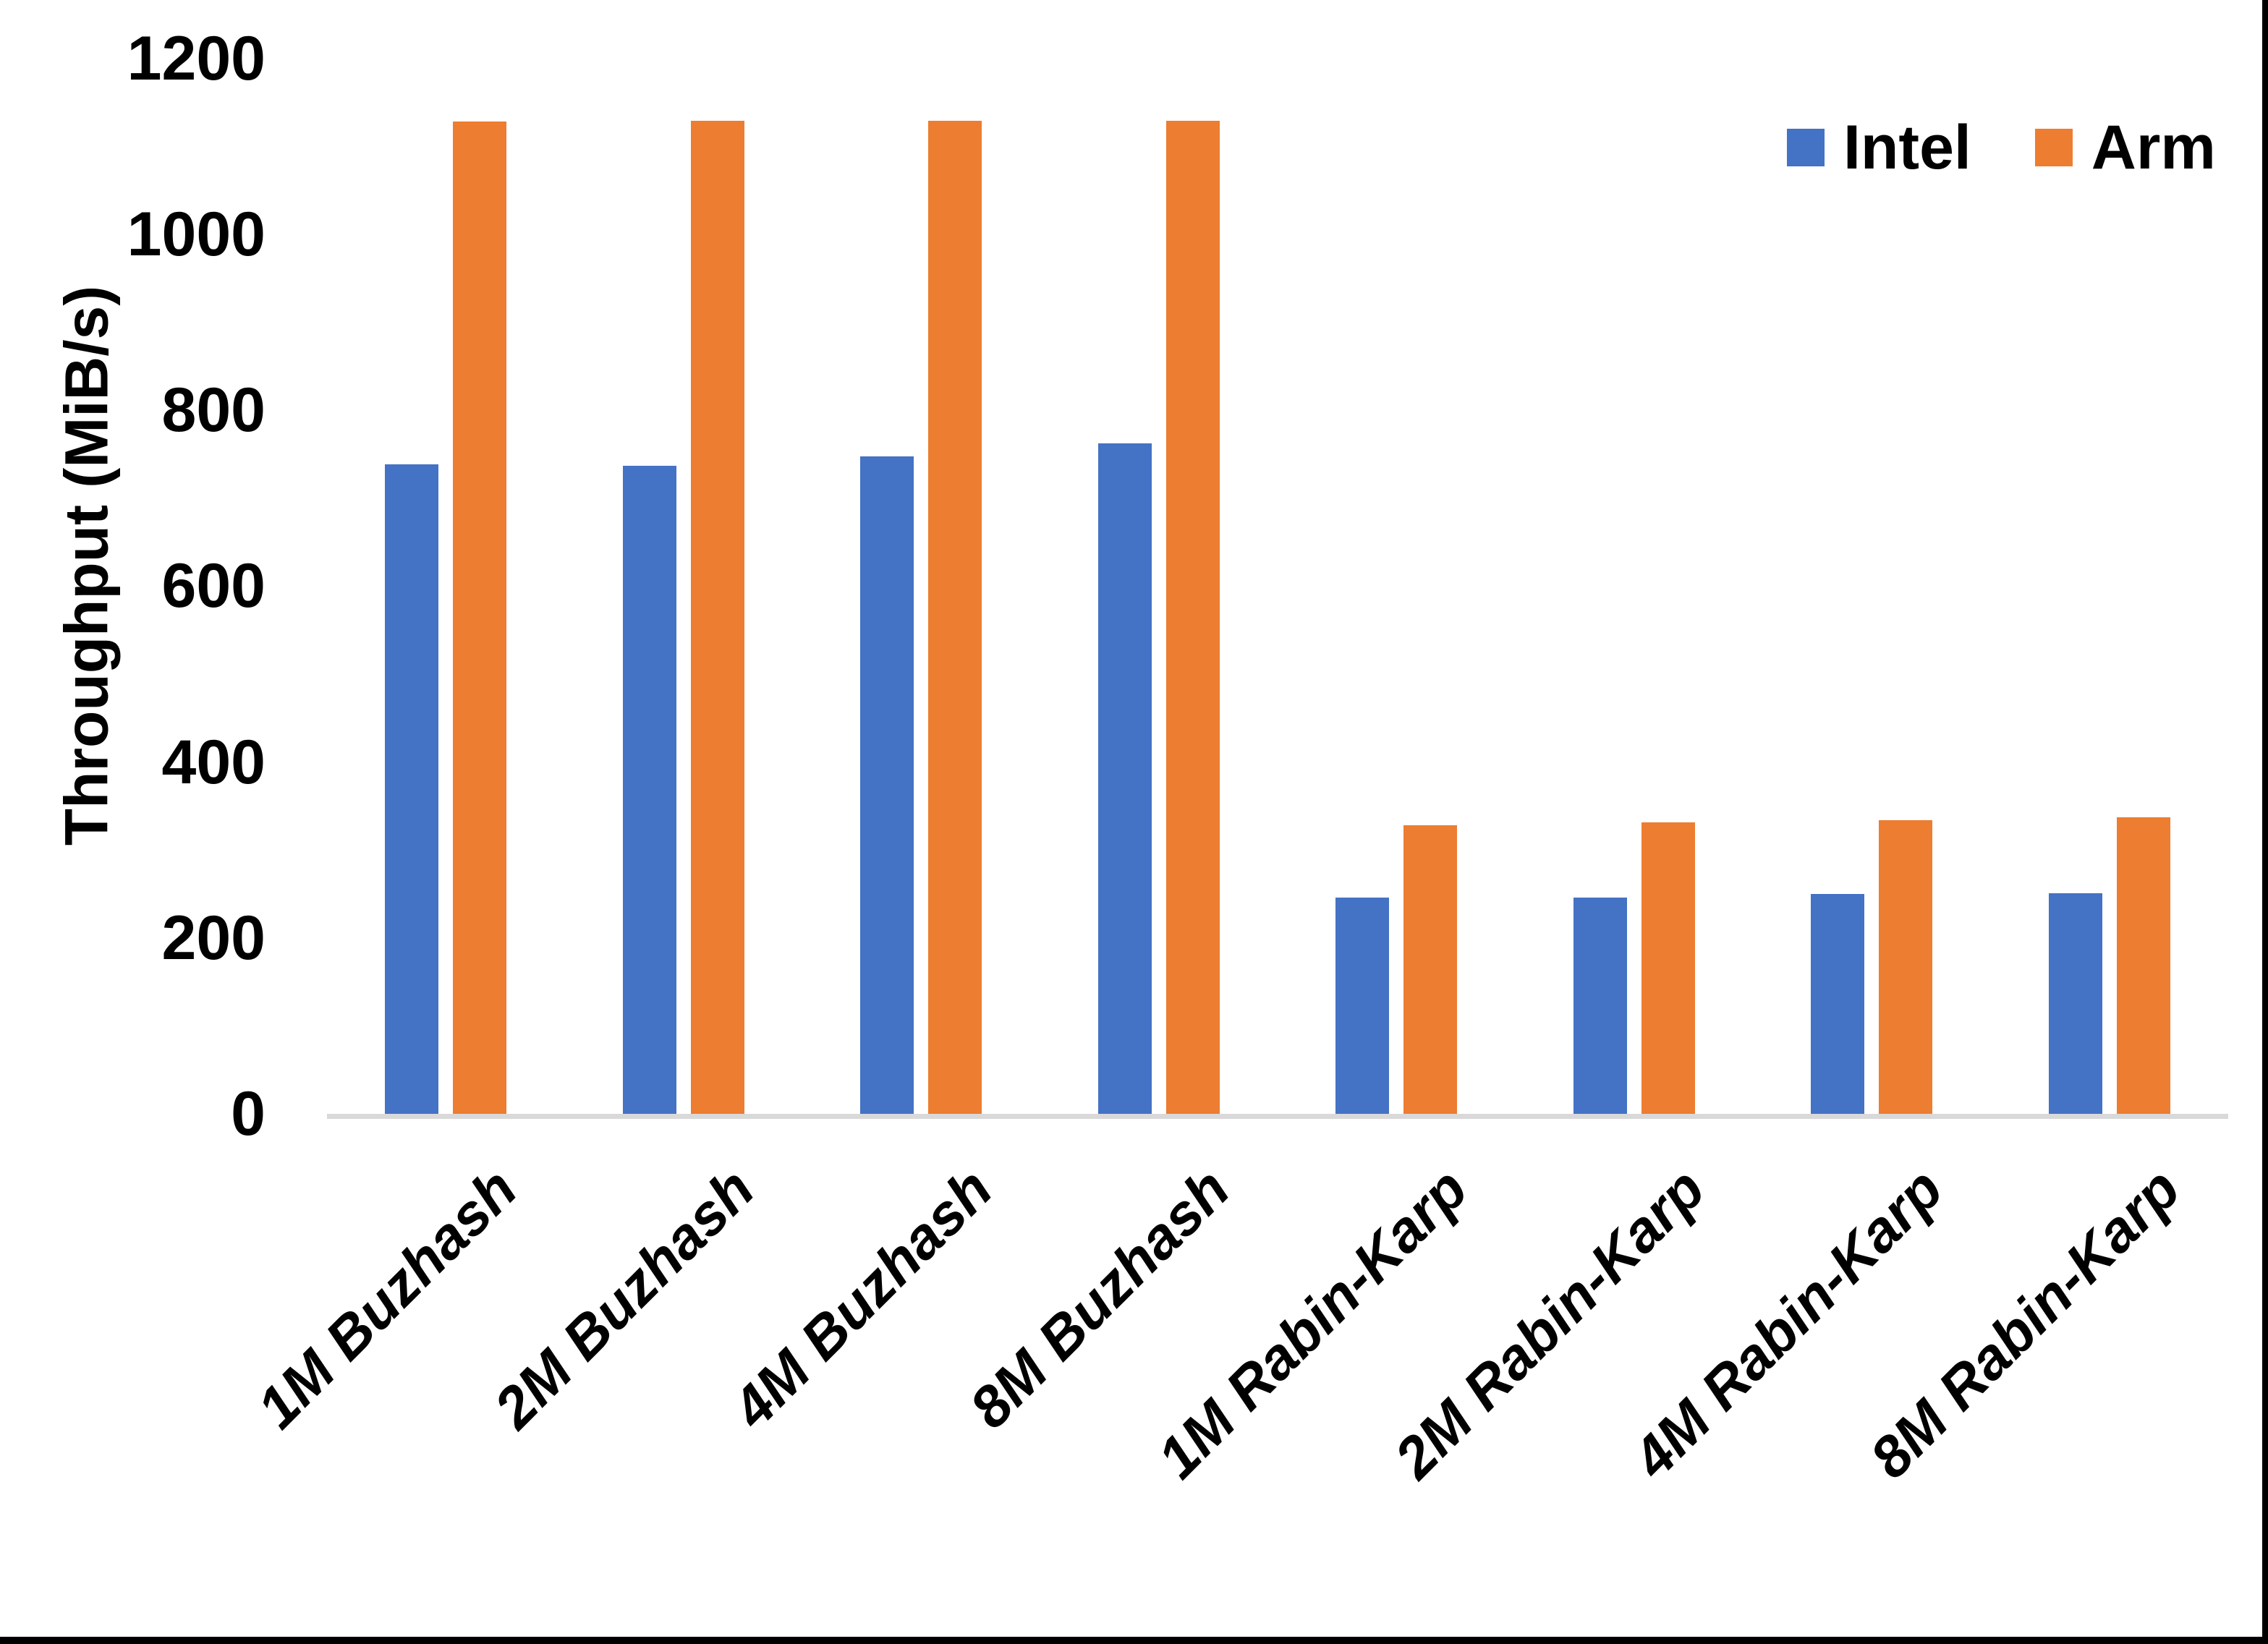 This screenshot has height=1644, width=2268. What do you see at coordinates (1906, 966) in the screenshot?
I see `bar-arm-4m-rabin-karp` at bounding box center [1906, 966].